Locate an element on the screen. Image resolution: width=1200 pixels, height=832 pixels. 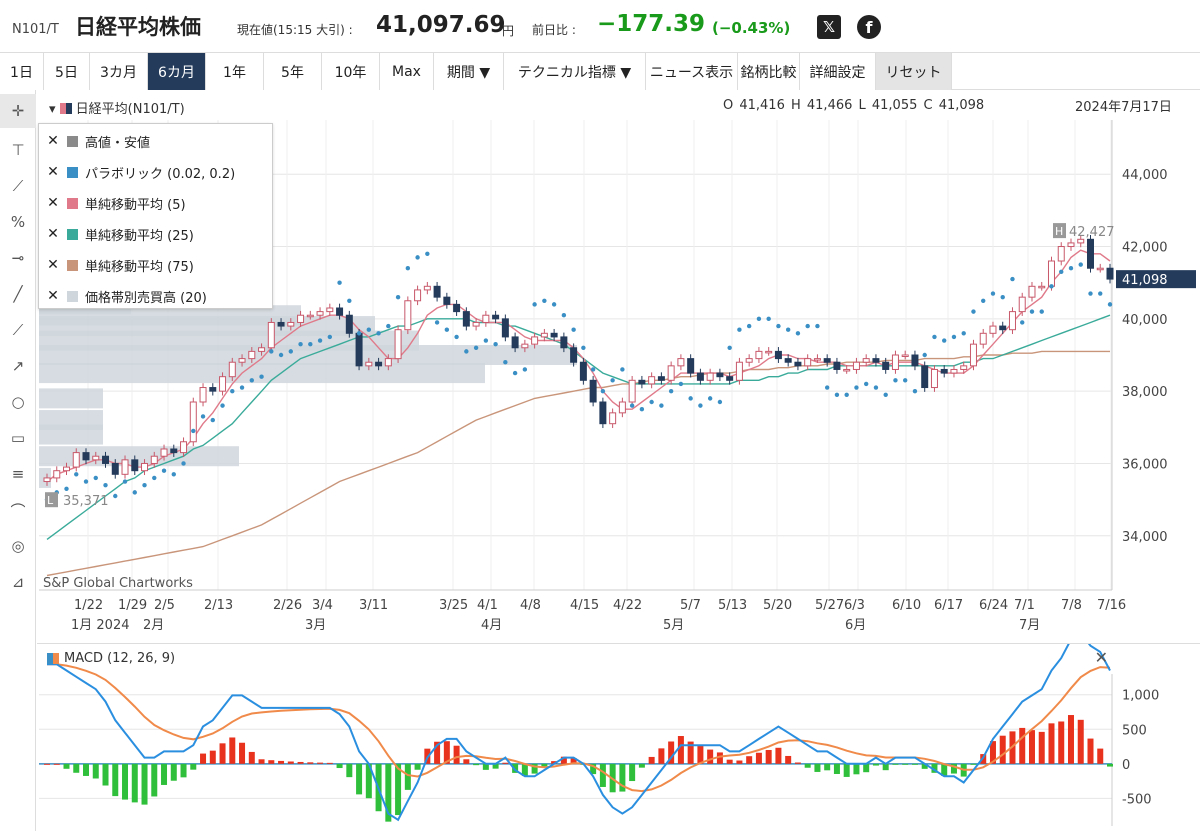
symbol-code: N101/T is located at coordinates (35, 29).